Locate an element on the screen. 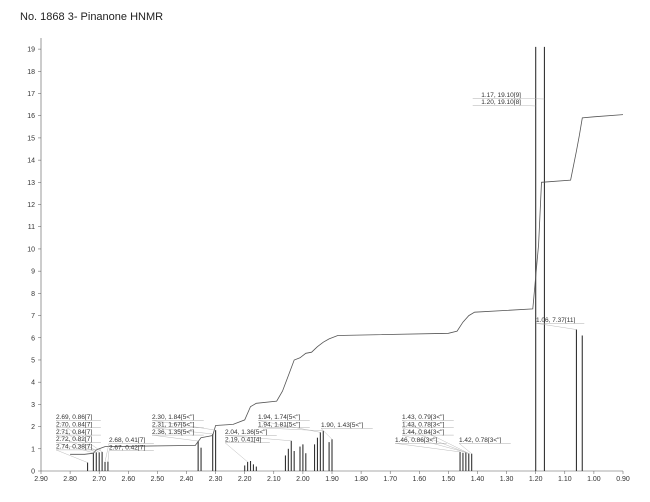 This screenshot has width=650, height=502. x-tick-label: 2.00 is located at coordinates (303, 479).